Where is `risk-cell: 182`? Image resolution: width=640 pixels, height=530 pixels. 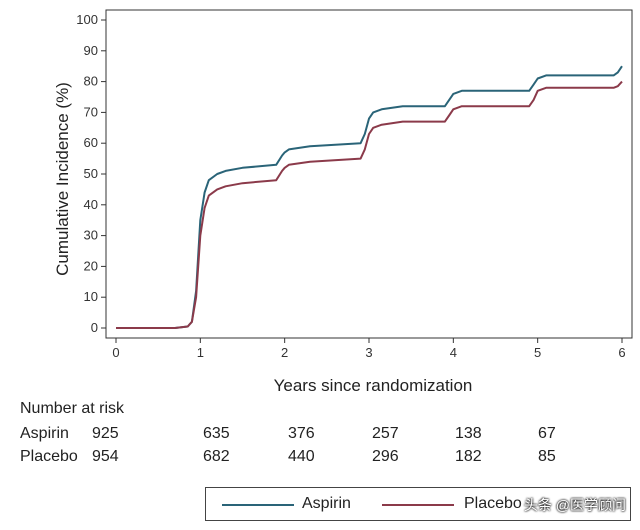 risk-cell: 182 is located at coordinates (468, 456).